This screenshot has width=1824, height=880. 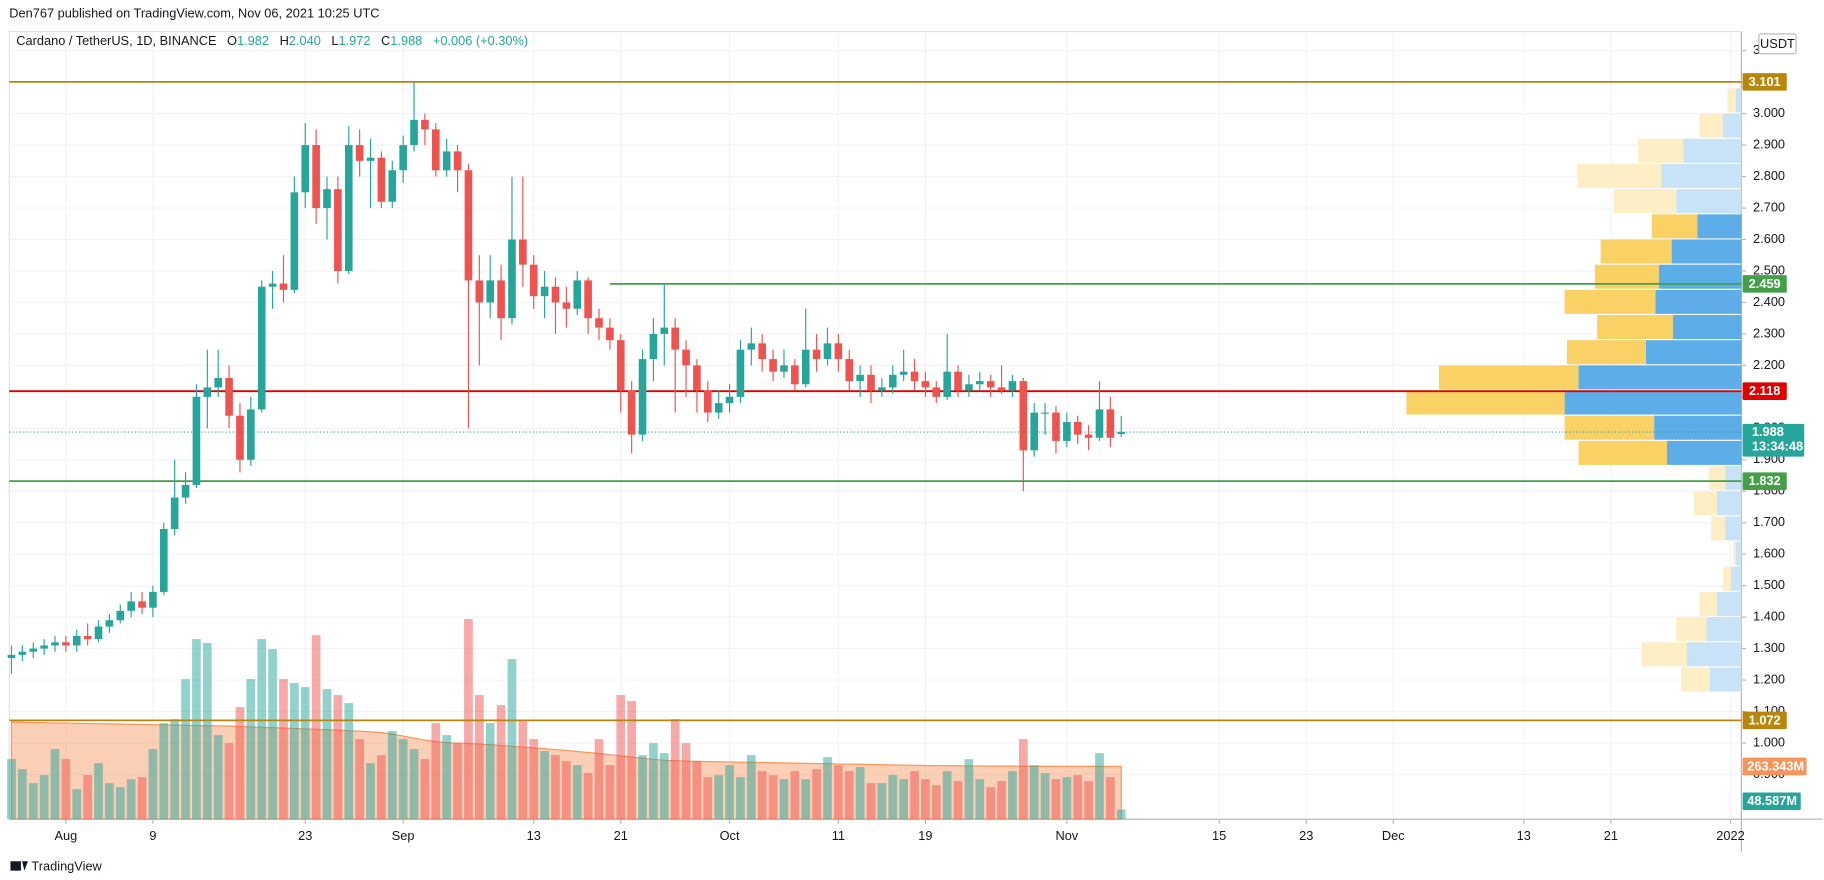 I want to click on legend-value: 1.982, so click(x=253, y=40).